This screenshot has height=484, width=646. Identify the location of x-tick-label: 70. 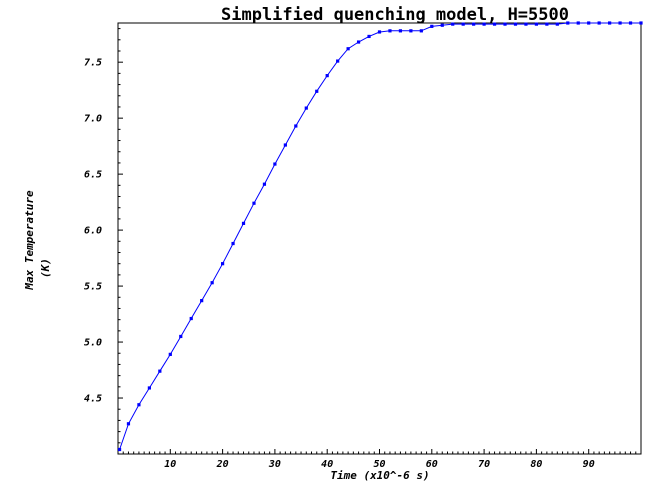
(484, 464).